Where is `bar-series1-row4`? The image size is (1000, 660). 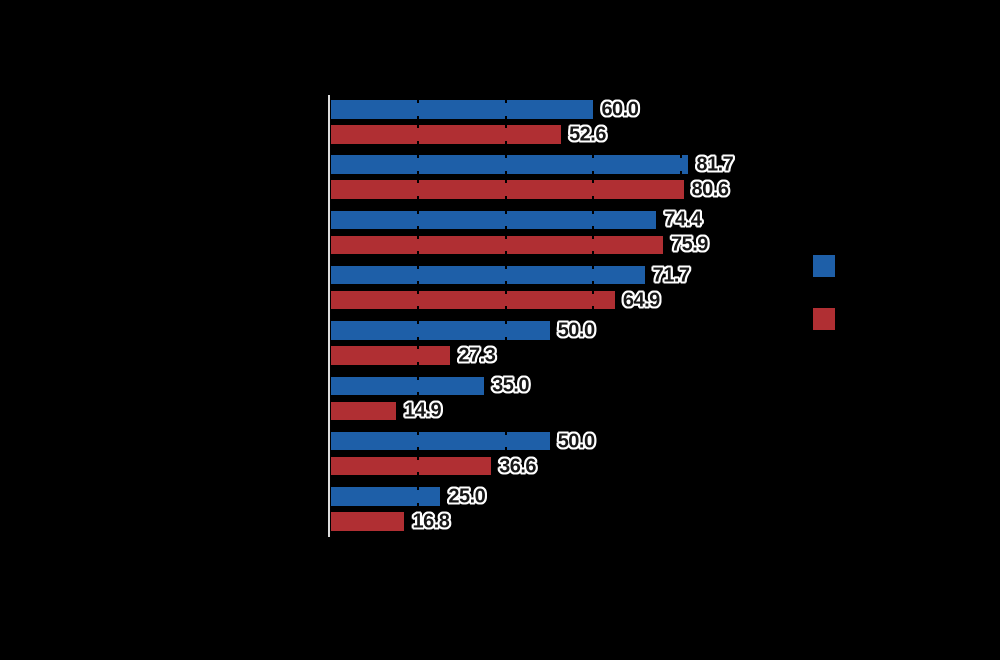
bar-series1-row4 is located at coordinates (488, 275).